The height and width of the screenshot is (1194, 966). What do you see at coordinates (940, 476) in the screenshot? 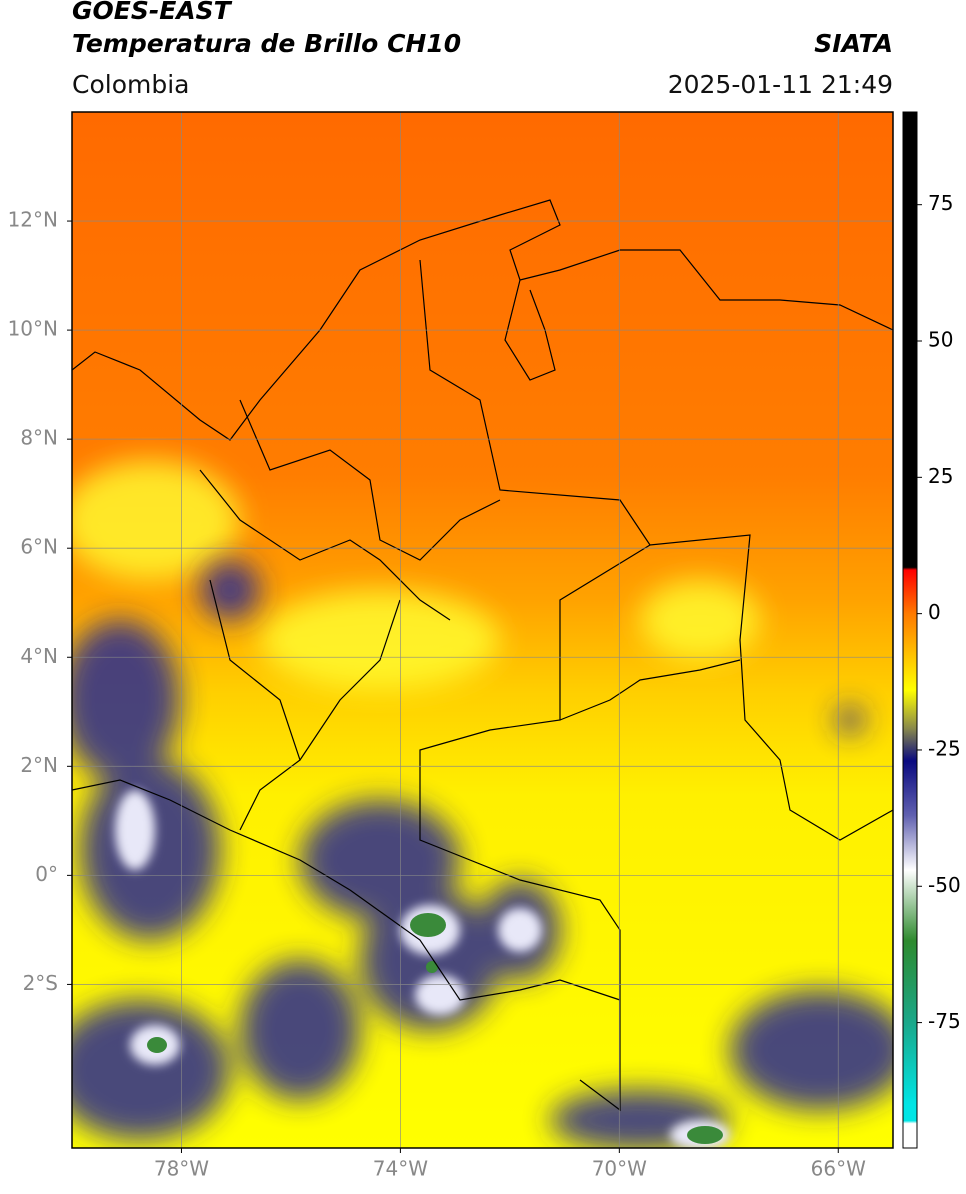
I see `colorbar-tick-label: 25` at bounding box center [940, 476].